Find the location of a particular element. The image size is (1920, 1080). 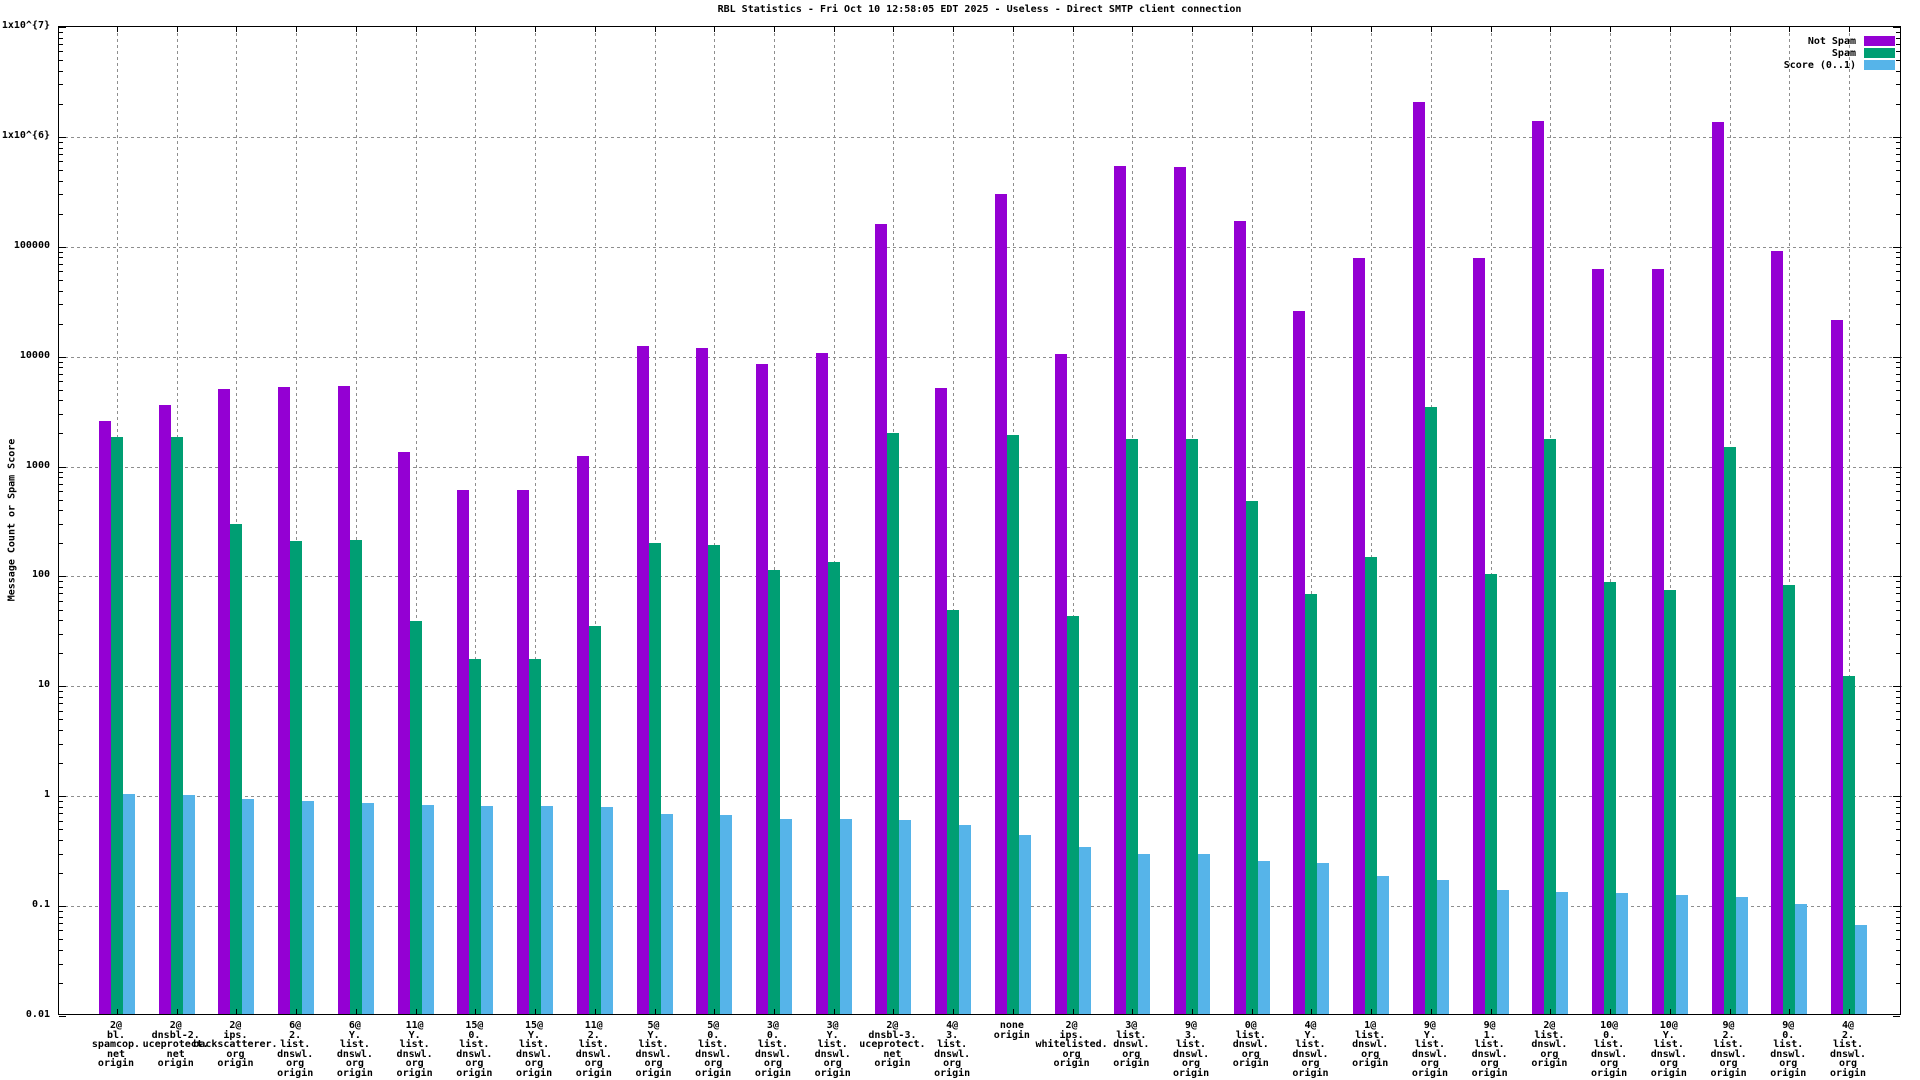

x-tick-label: 2@ ips. whitelisted. org origin is located at coordinates (1071, 1044).